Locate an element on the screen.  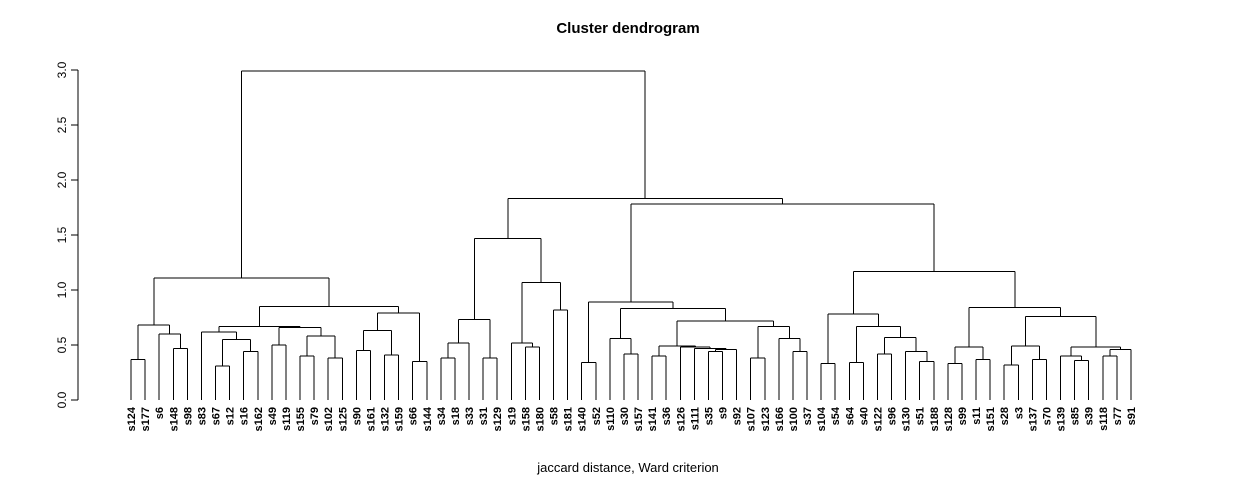
leaf-label: s35 is located at coordinates (709, 416).